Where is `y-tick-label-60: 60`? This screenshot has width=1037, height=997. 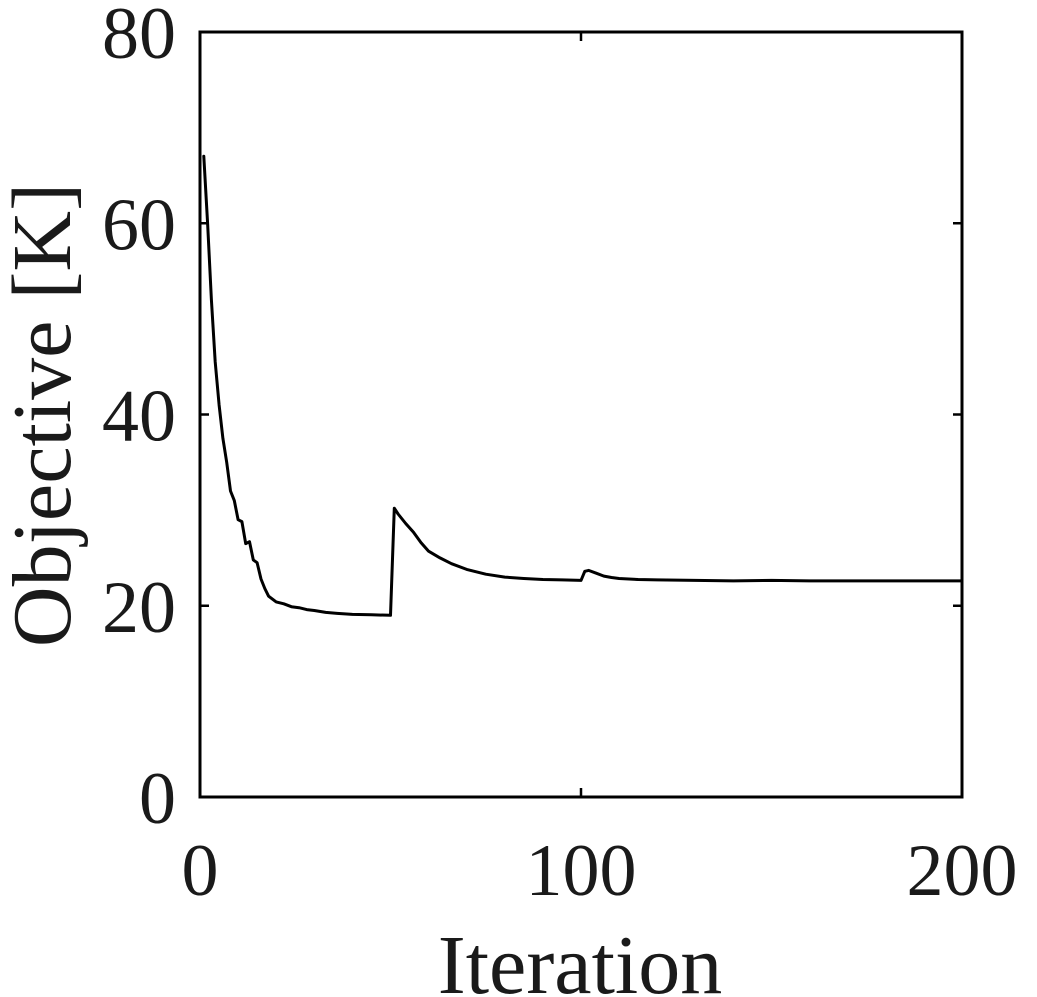
y-tick-label-60: 60 is located at coordinates (139, 225).